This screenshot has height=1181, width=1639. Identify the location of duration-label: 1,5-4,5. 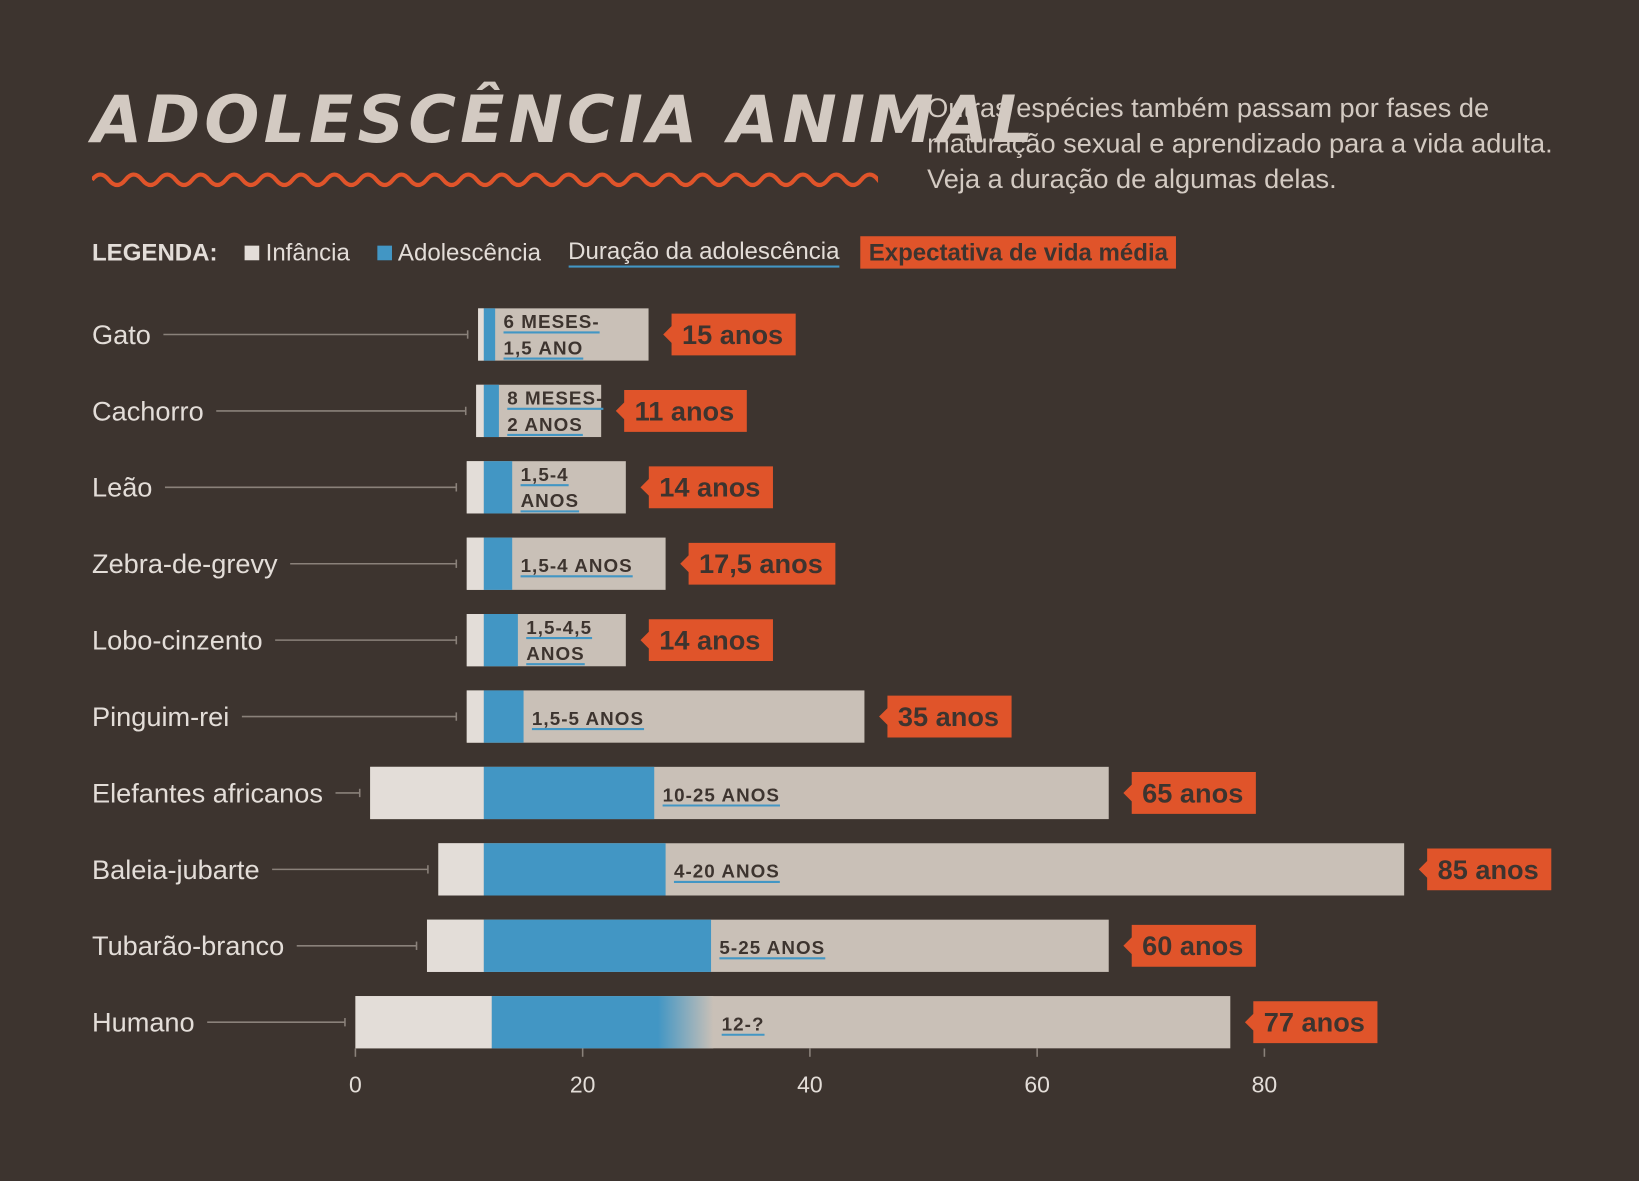
(559, 627).